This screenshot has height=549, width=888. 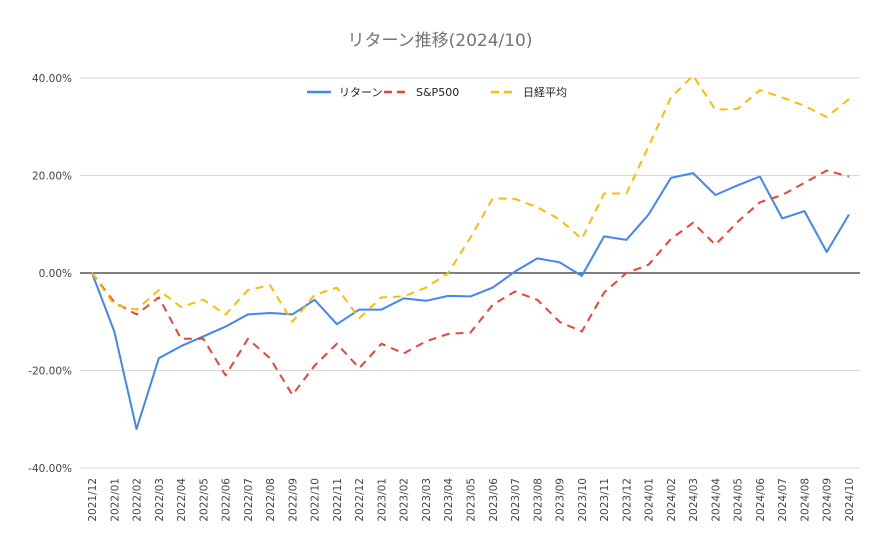 What do you see at coordinates (50, 469) in the screenshot?
I see `y-tick-label: -40.00%` at bounding box center [50, 469].